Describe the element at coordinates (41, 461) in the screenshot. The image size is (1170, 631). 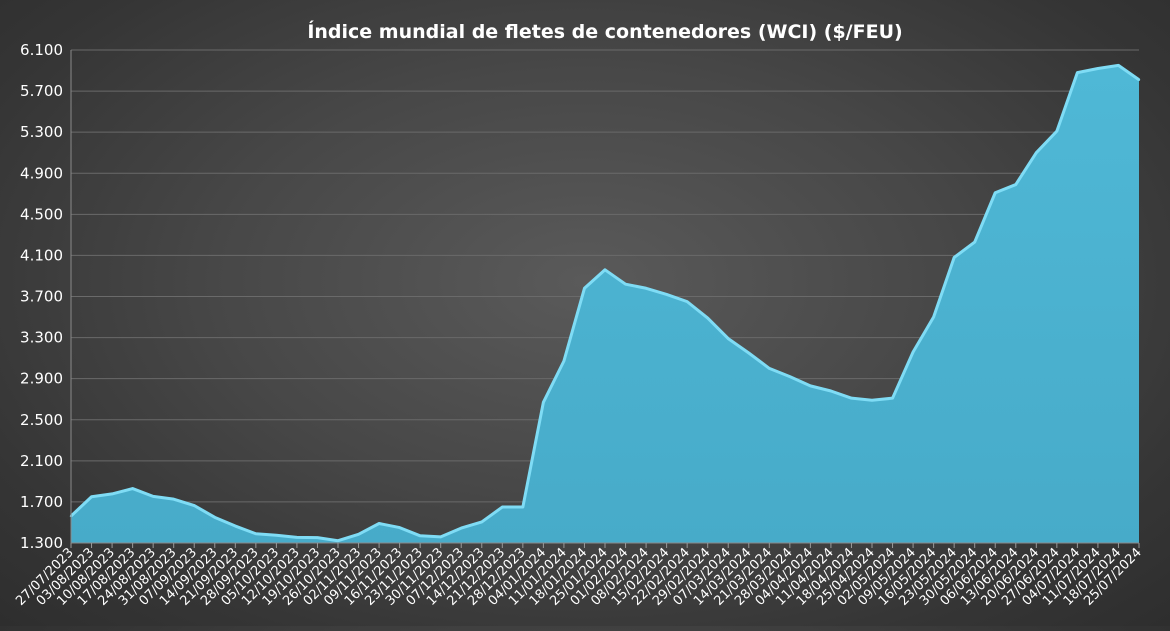
I see `y-tick-label: 2.100` at that location.